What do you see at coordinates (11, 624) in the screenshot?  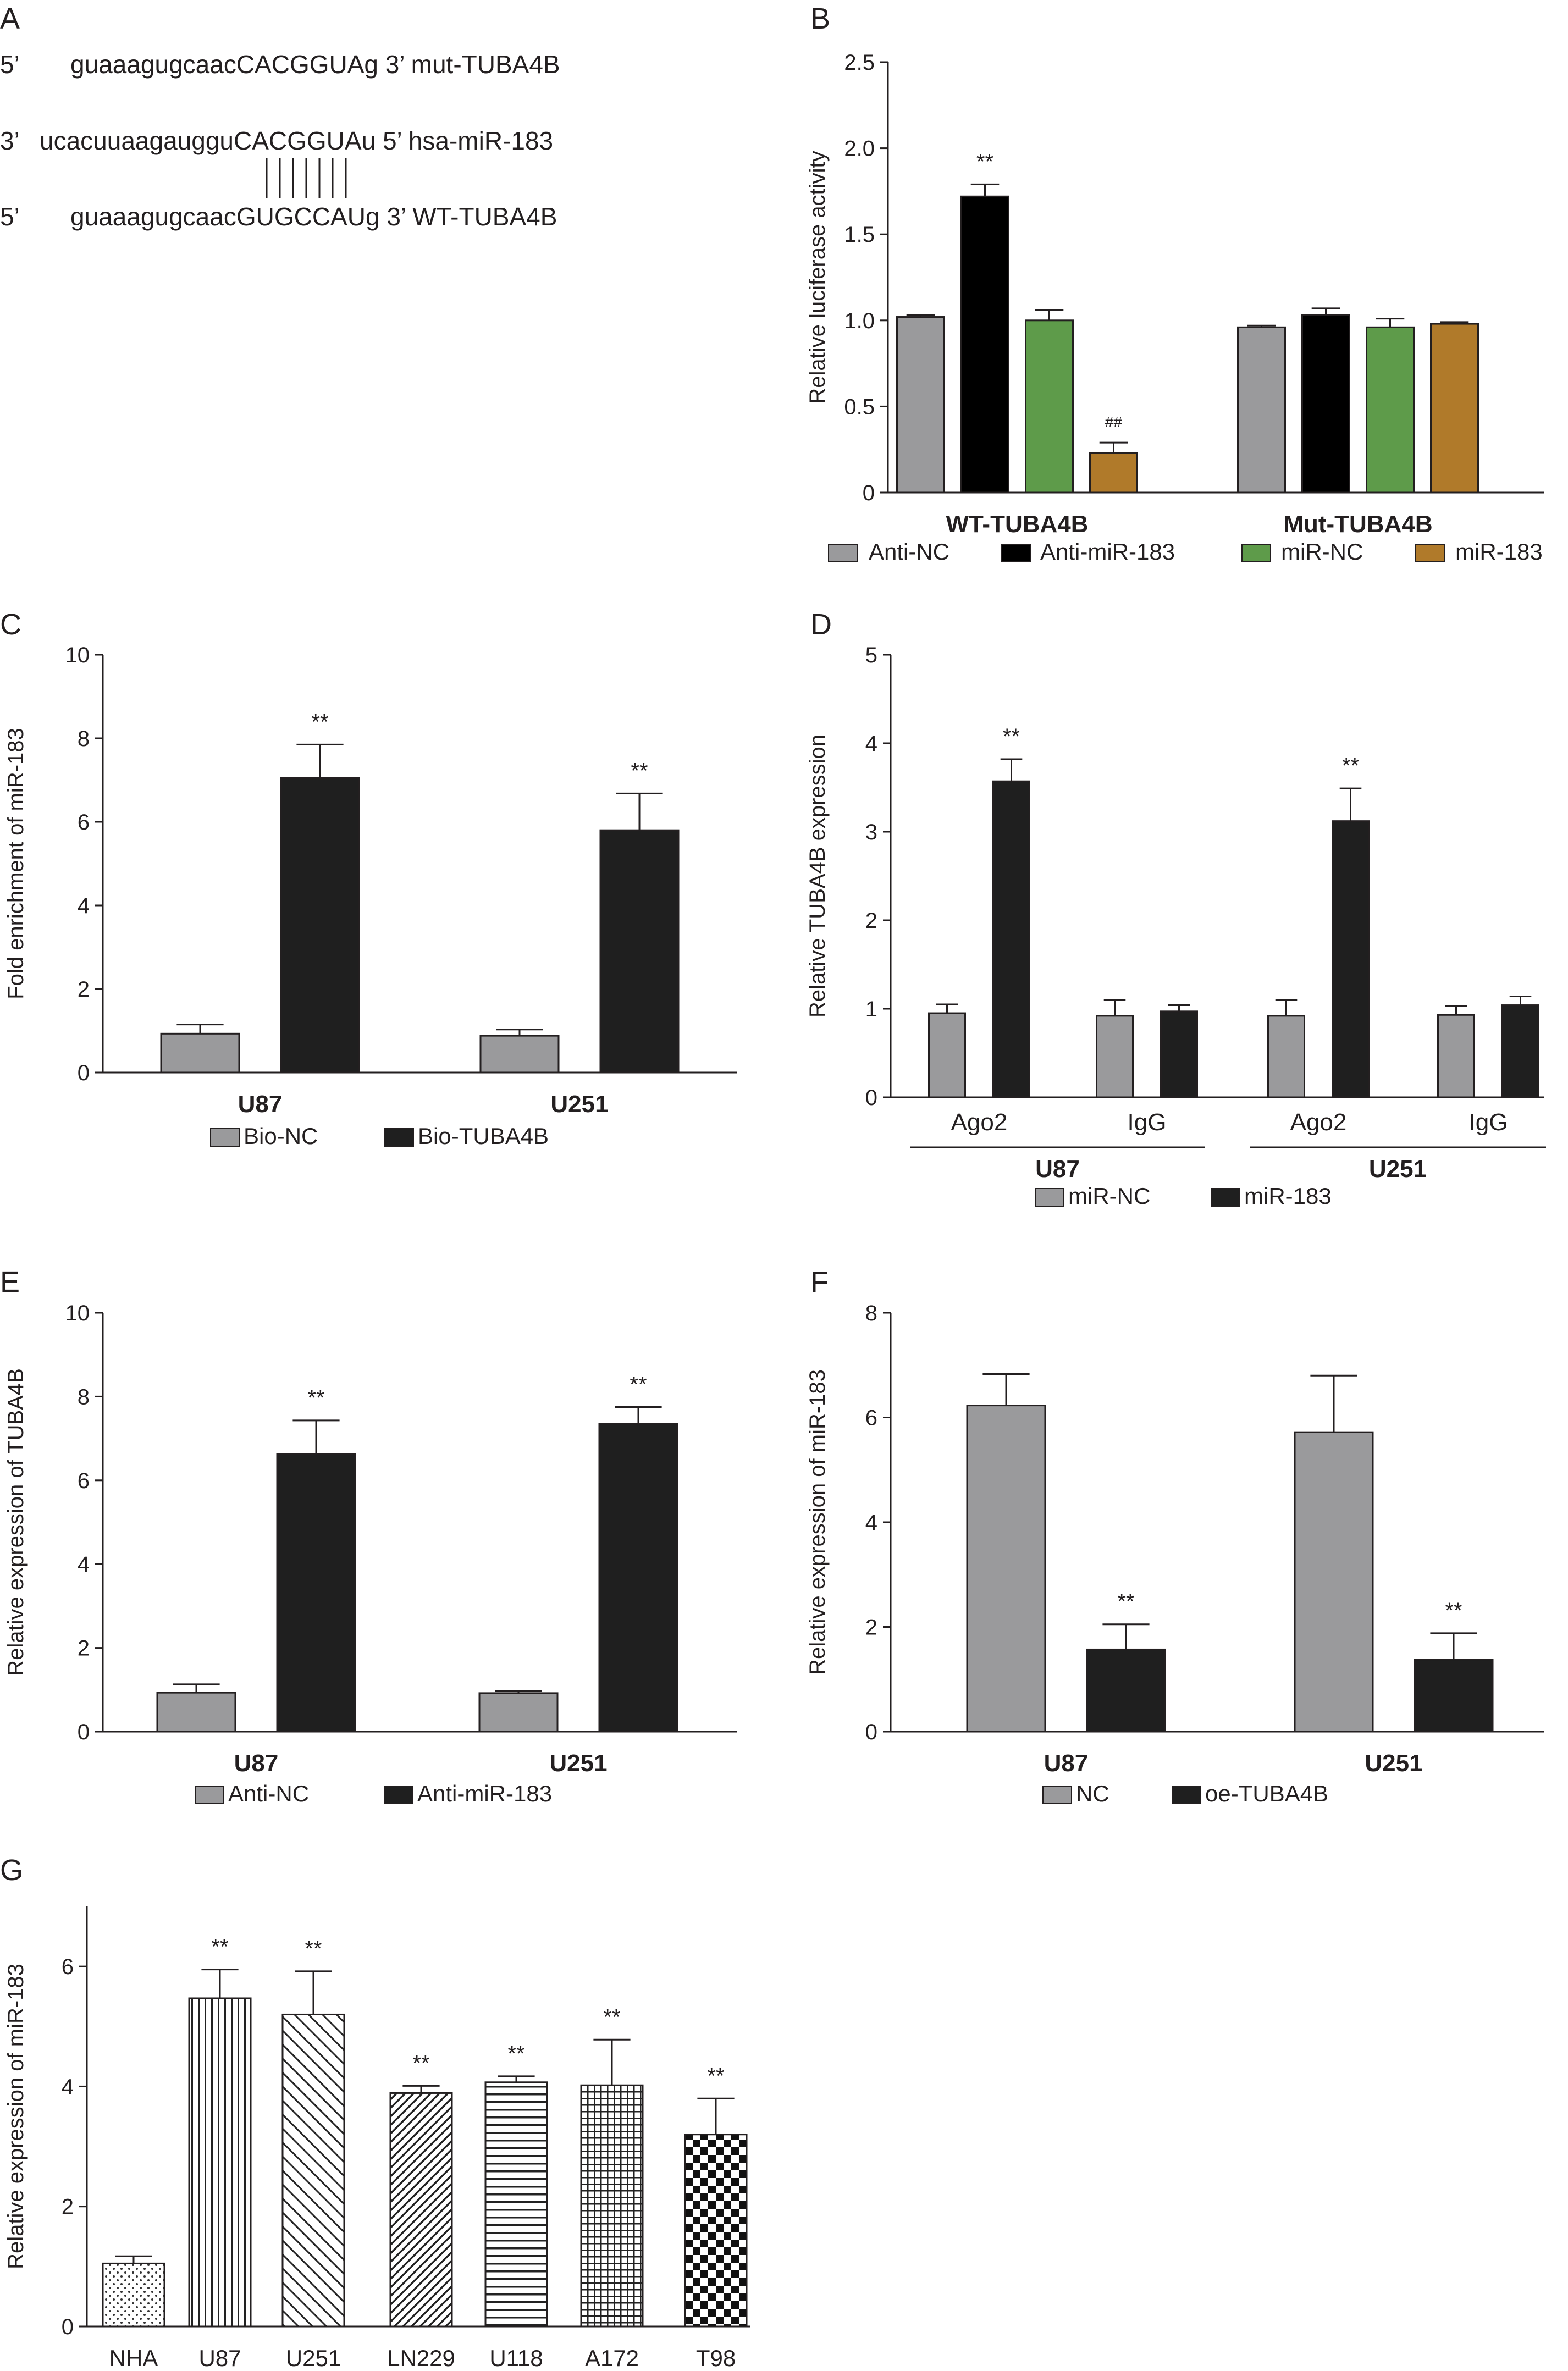 I see `panel-letter-c: C` at bounding box center [11, 624].